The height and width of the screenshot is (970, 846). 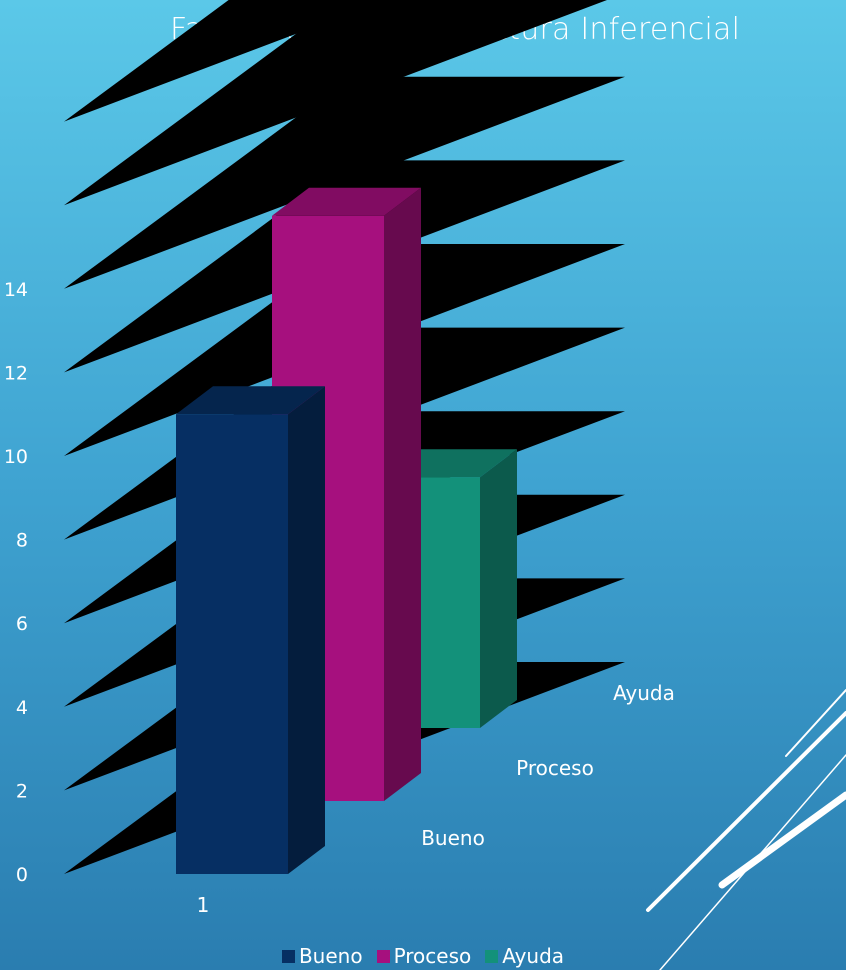 I want to click on y-tick-label: 10, so click(x=16, y=457).